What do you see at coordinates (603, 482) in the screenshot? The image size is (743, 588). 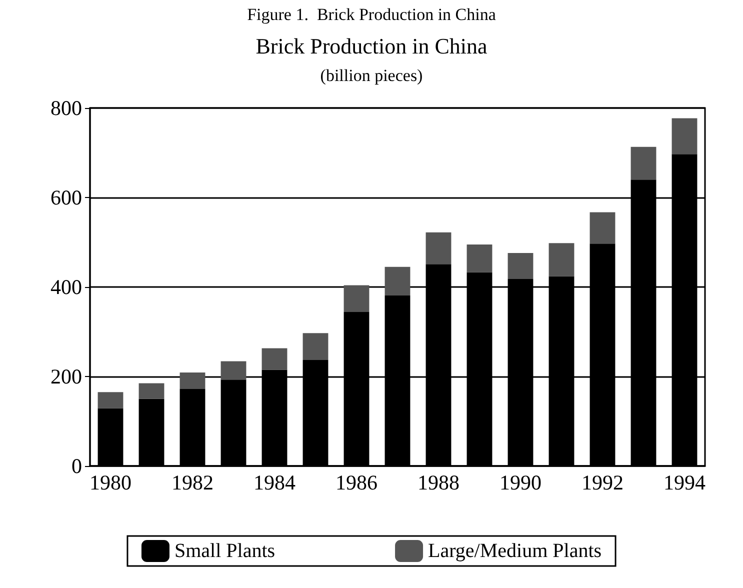 I see `x-tick-label: 1992` at bounding box center [603, 482].